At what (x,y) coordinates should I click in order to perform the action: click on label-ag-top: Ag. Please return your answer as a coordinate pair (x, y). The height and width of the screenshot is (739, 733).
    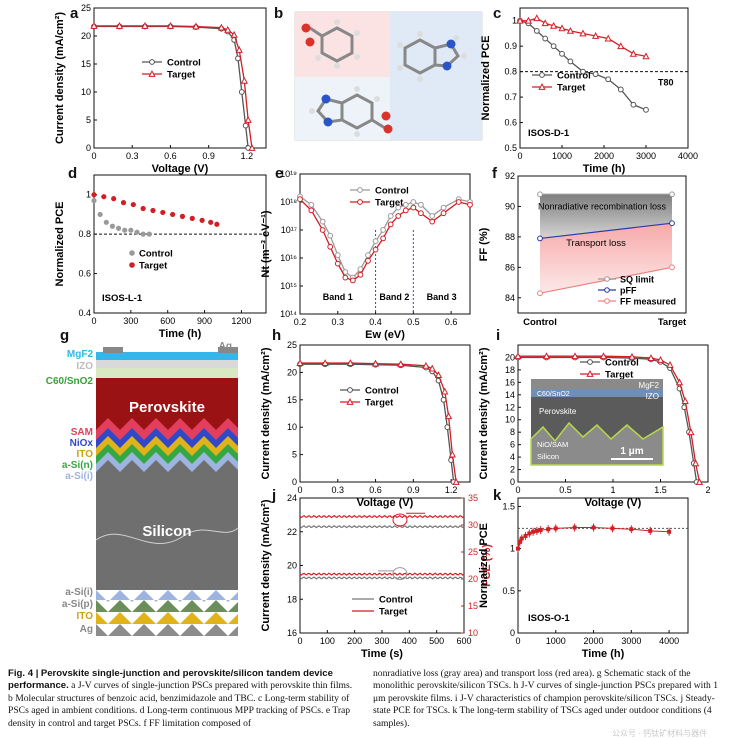
    Looking at the image, I should click on (225, 346).